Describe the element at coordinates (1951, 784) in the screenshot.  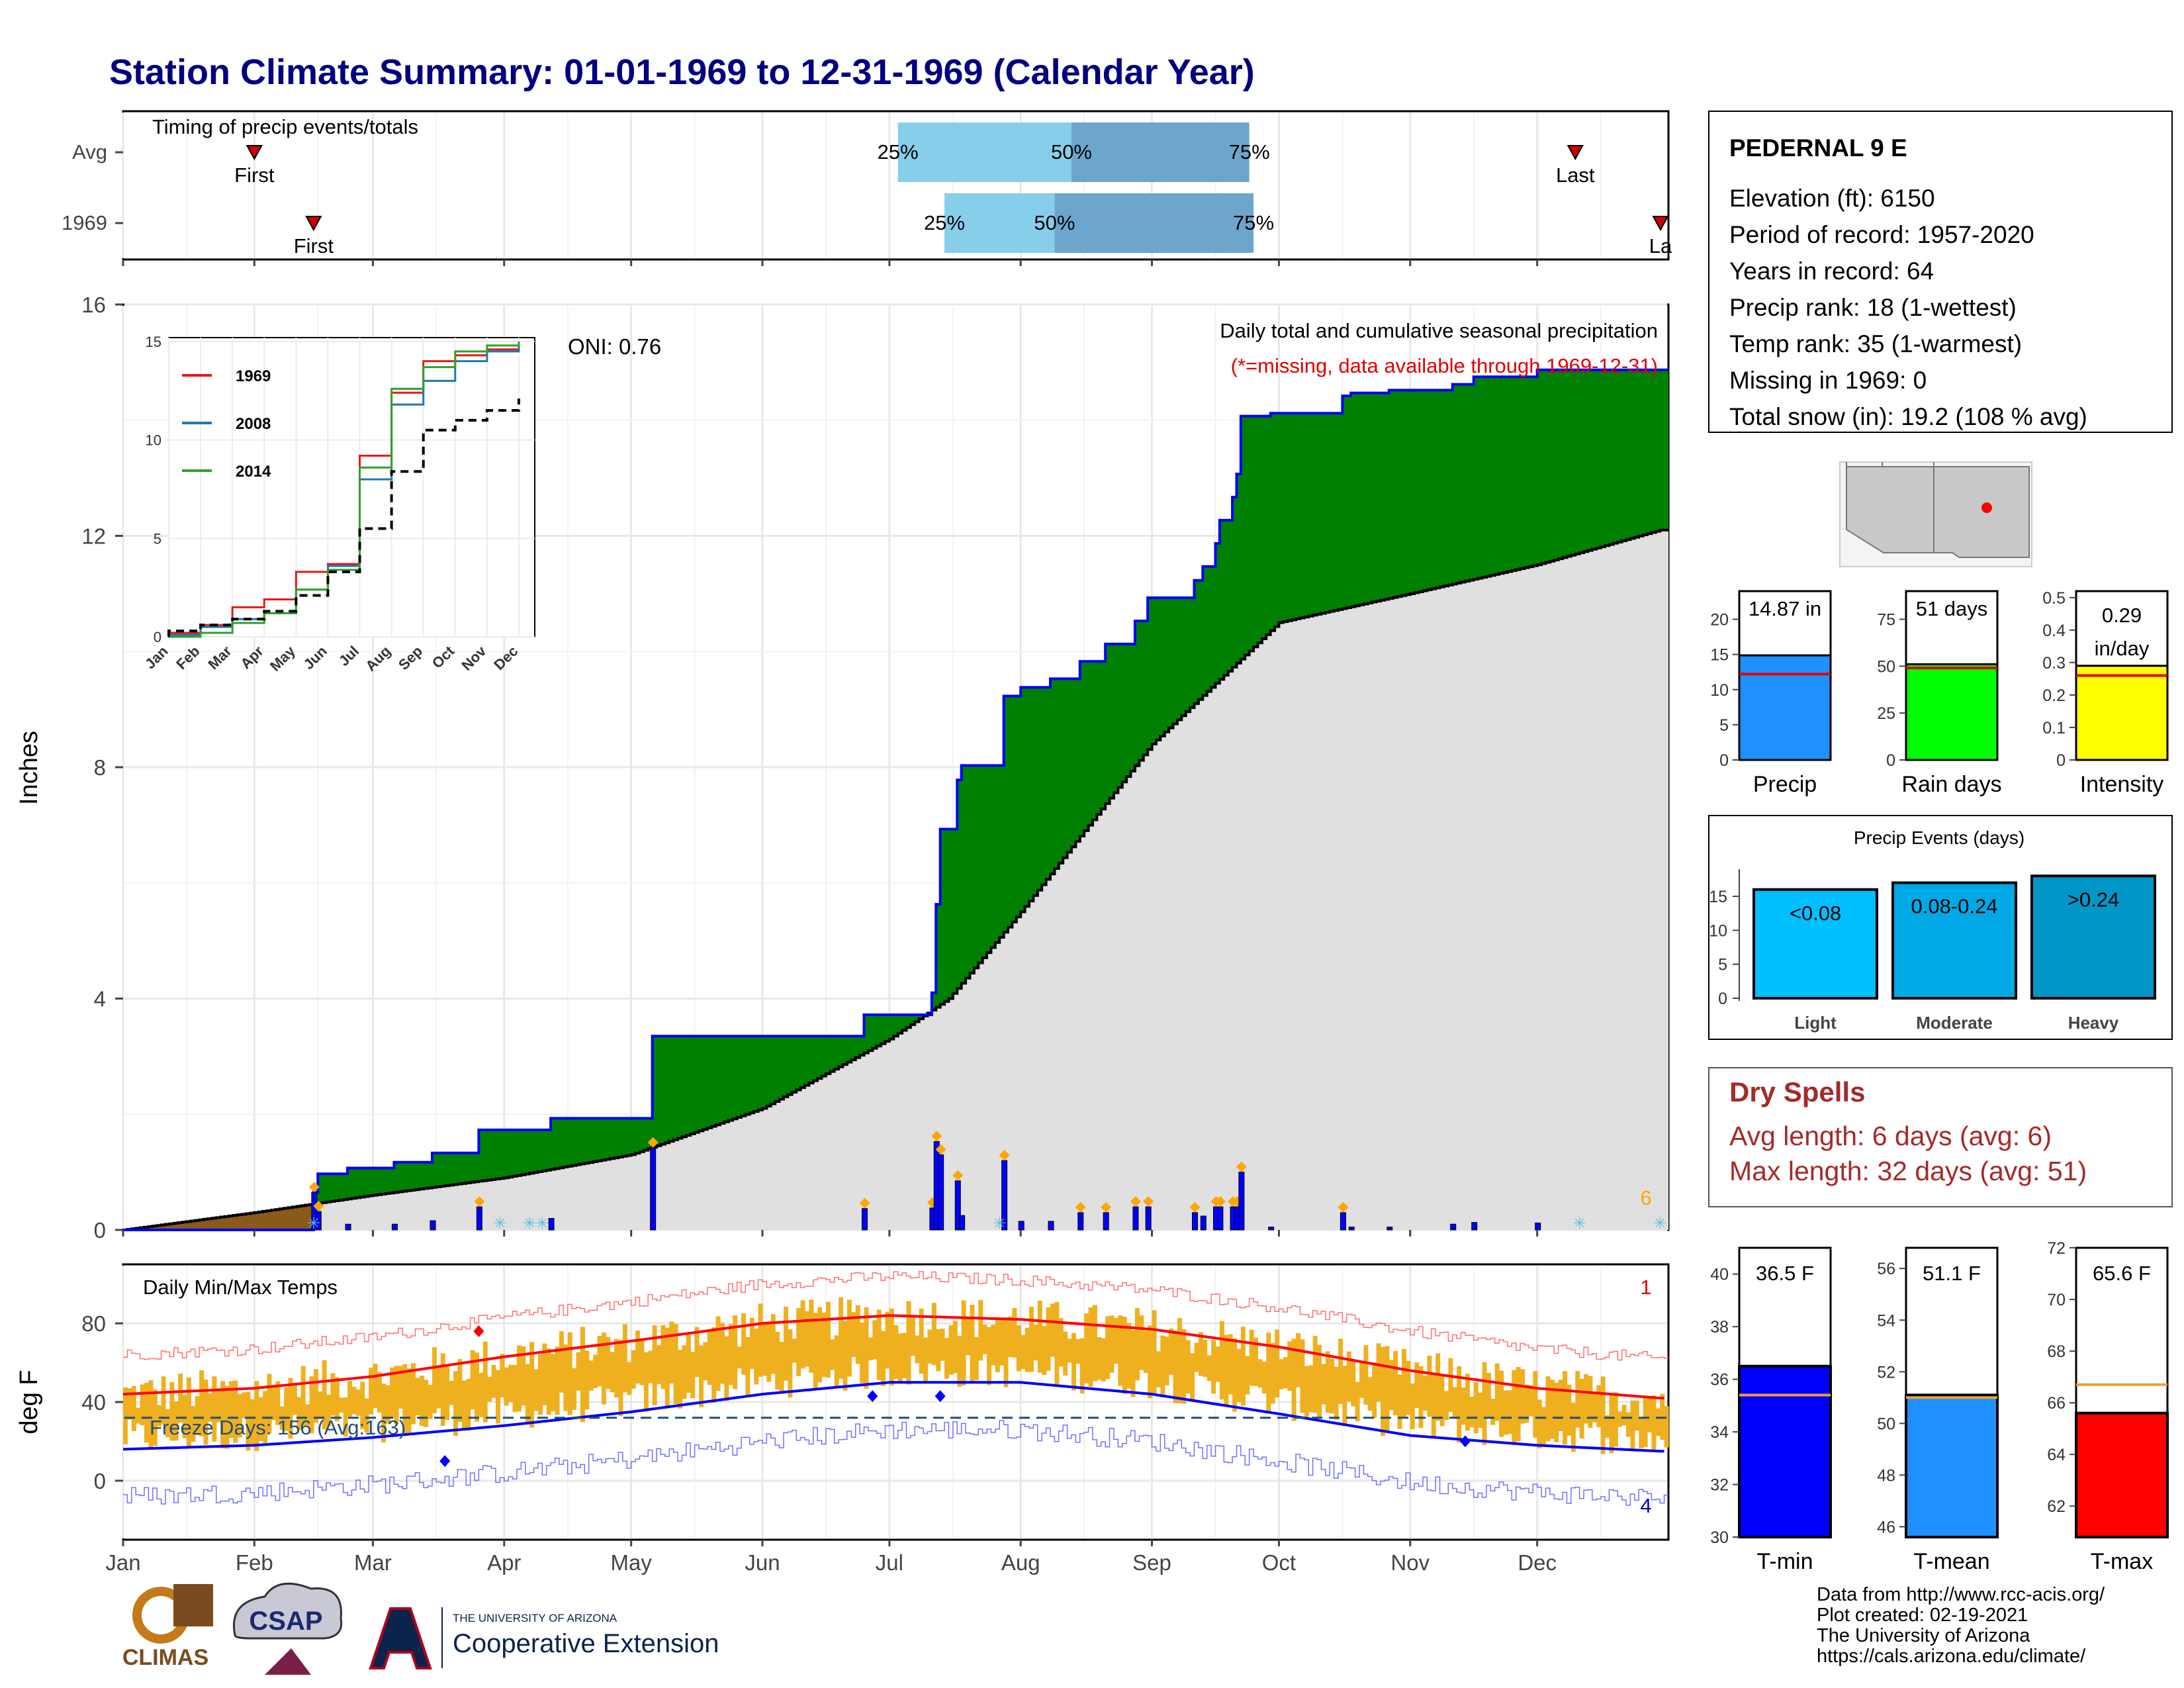
I see `gauge-label: Rain days` at that location.